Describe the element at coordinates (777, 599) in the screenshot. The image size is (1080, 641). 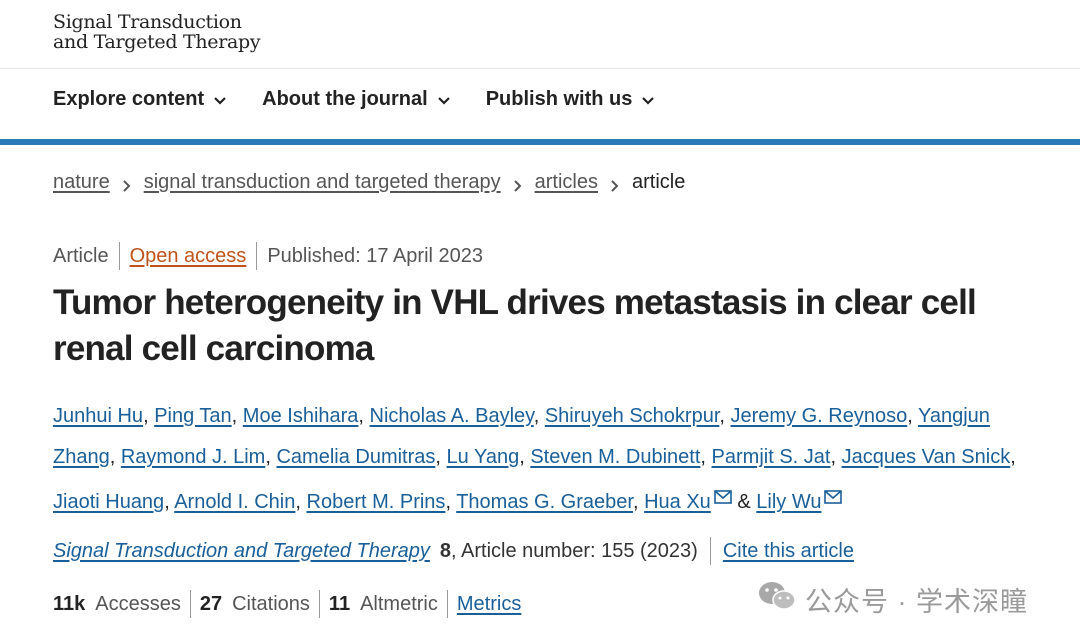
I see `wechat-icon` at that location.